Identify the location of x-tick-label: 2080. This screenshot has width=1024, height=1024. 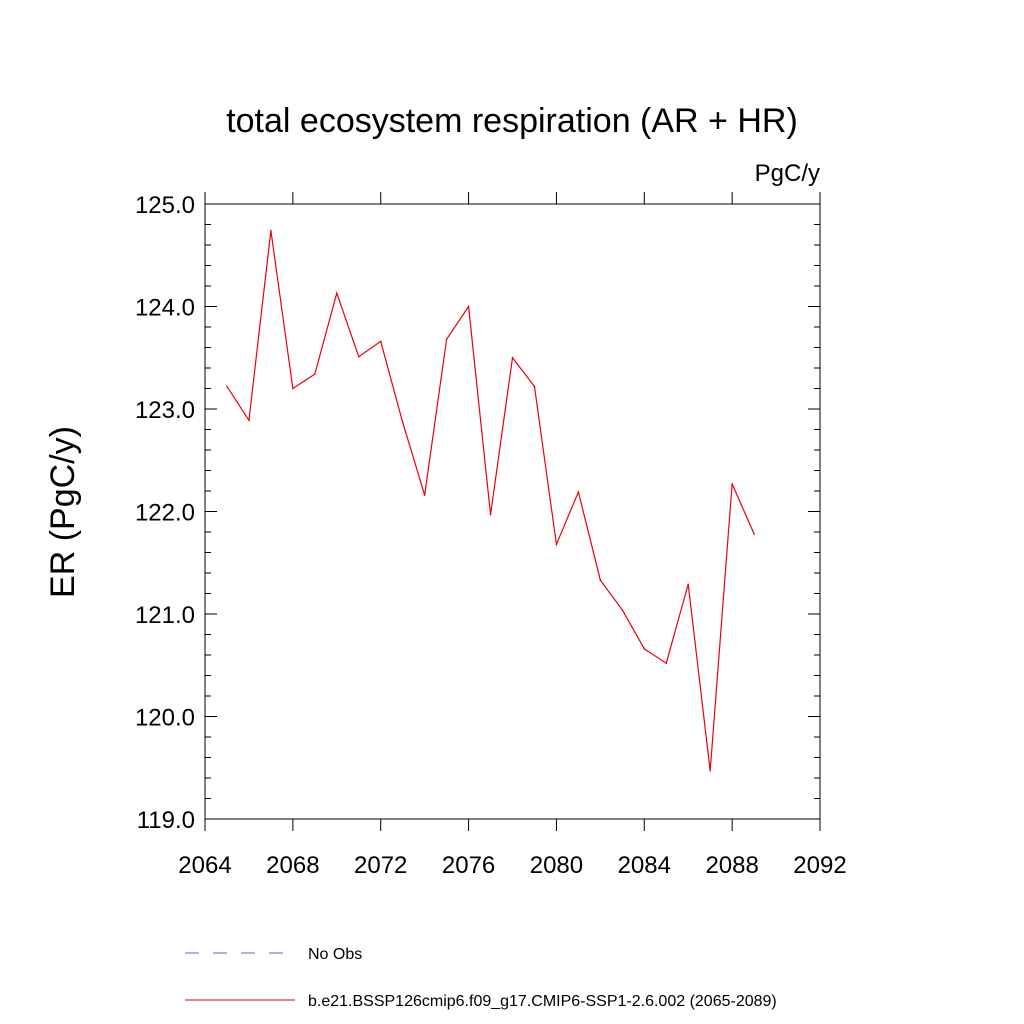
(556, 865).